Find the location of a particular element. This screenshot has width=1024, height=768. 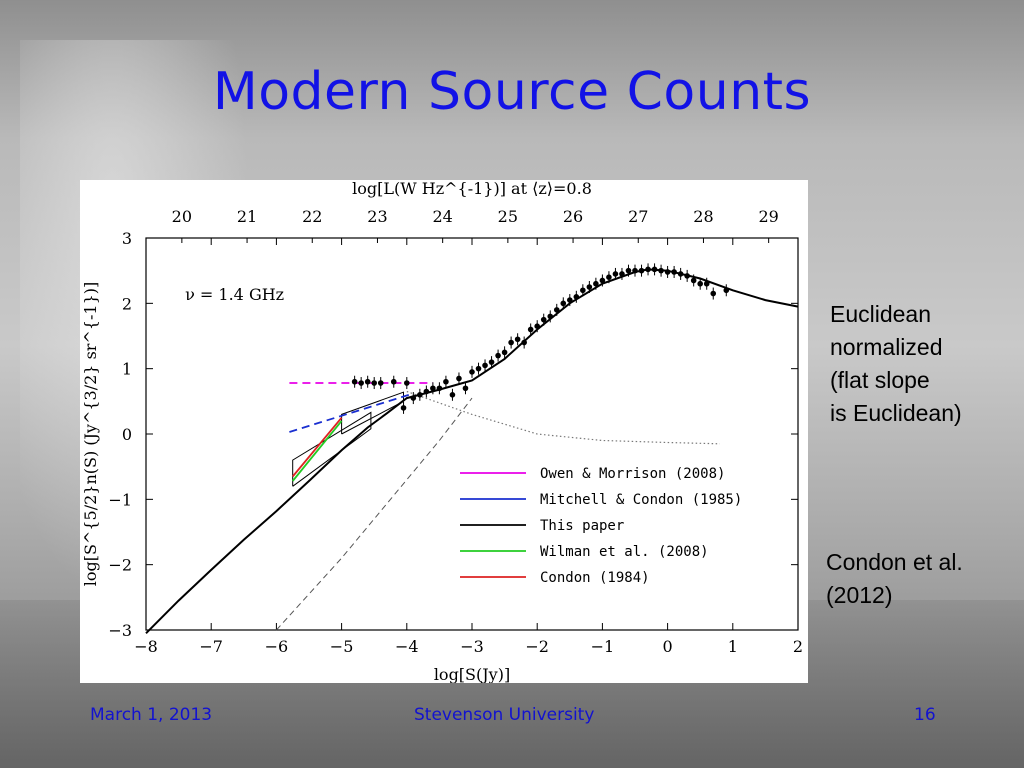

agn-component-line is located at coordinates (374, 514).